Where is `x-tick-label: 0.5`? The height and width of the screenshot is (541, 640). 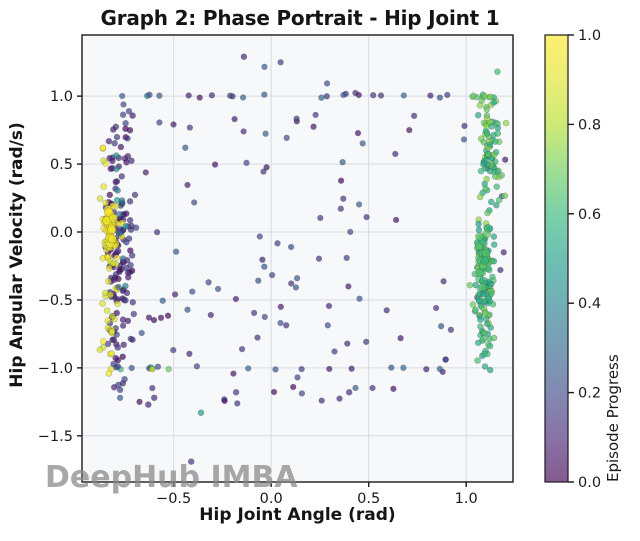 x-tick-label: 0.5 is located at coordinates (368, 499).